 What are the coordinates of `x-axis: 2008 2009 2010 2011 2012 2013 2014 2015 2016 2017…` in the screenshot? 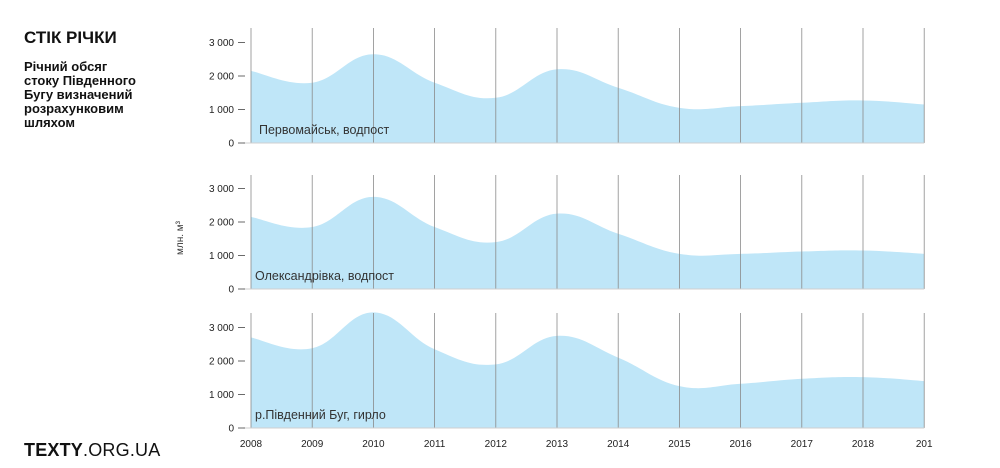 It's located at (586, 444).